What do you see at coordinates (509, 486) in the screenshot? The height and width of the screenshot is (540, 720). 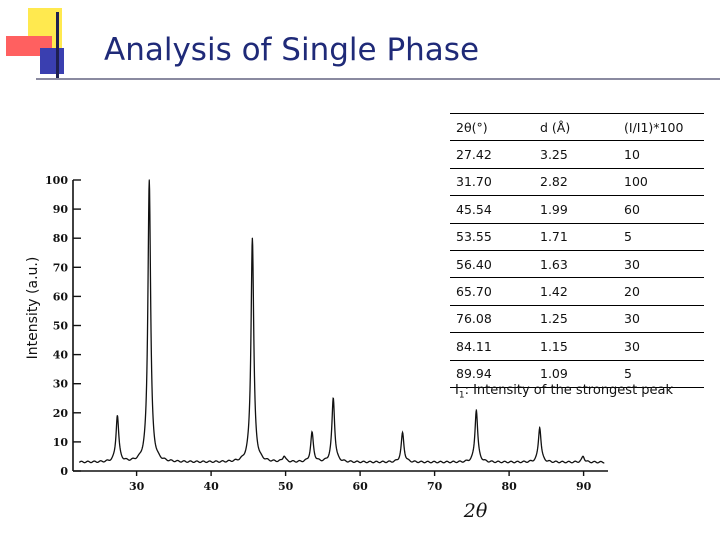 I see `x-tick-label: 80` at bounding box center [509, 486].